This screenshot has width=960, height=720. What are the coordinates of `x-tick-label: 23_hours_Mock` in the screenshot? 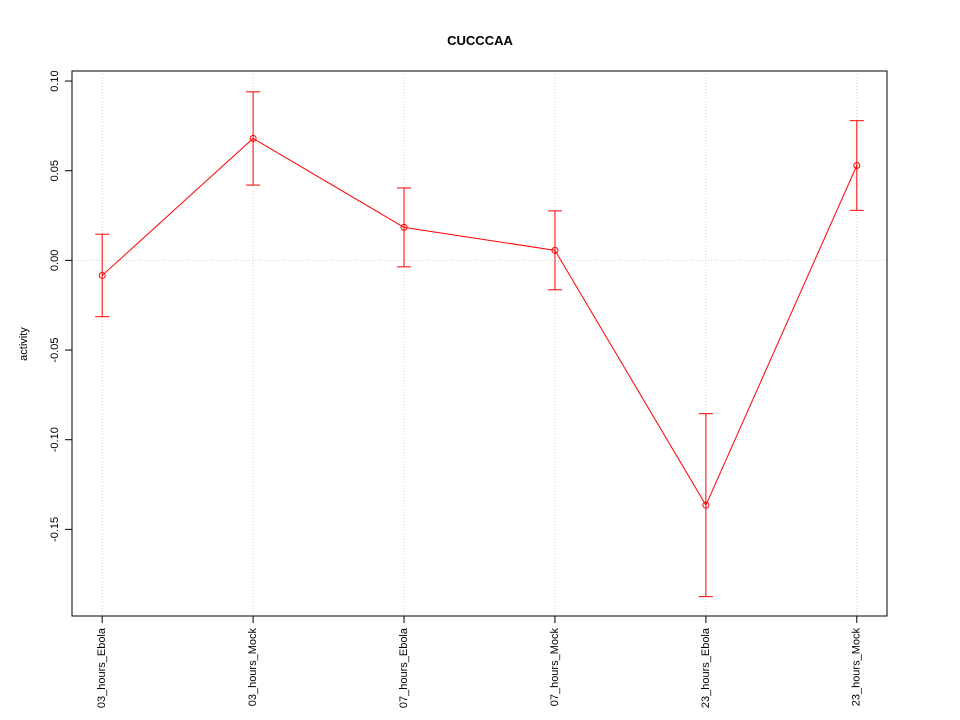 It's located at (857, 667).